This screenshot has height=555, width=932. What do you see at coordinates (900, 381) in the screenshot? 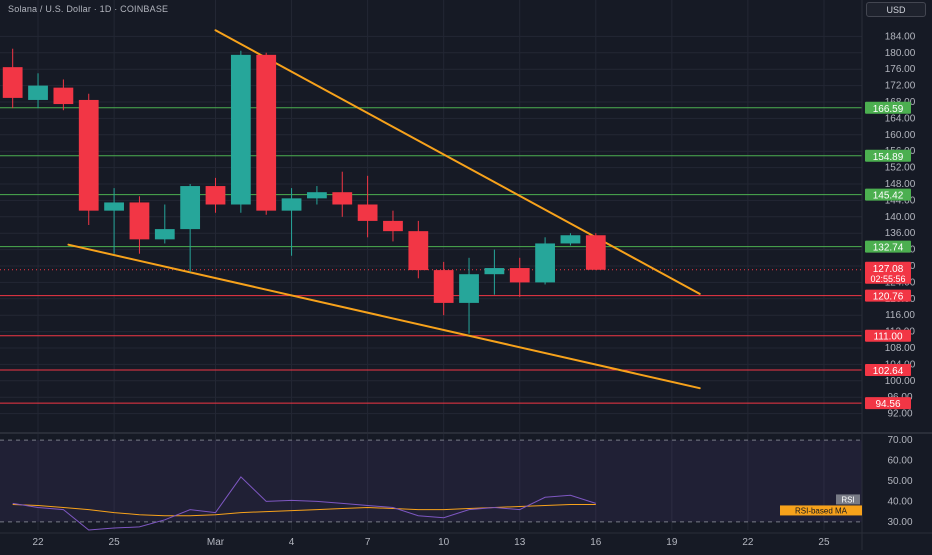
I see `price-tick-label: 100.00` at bounding box center [900, 381].